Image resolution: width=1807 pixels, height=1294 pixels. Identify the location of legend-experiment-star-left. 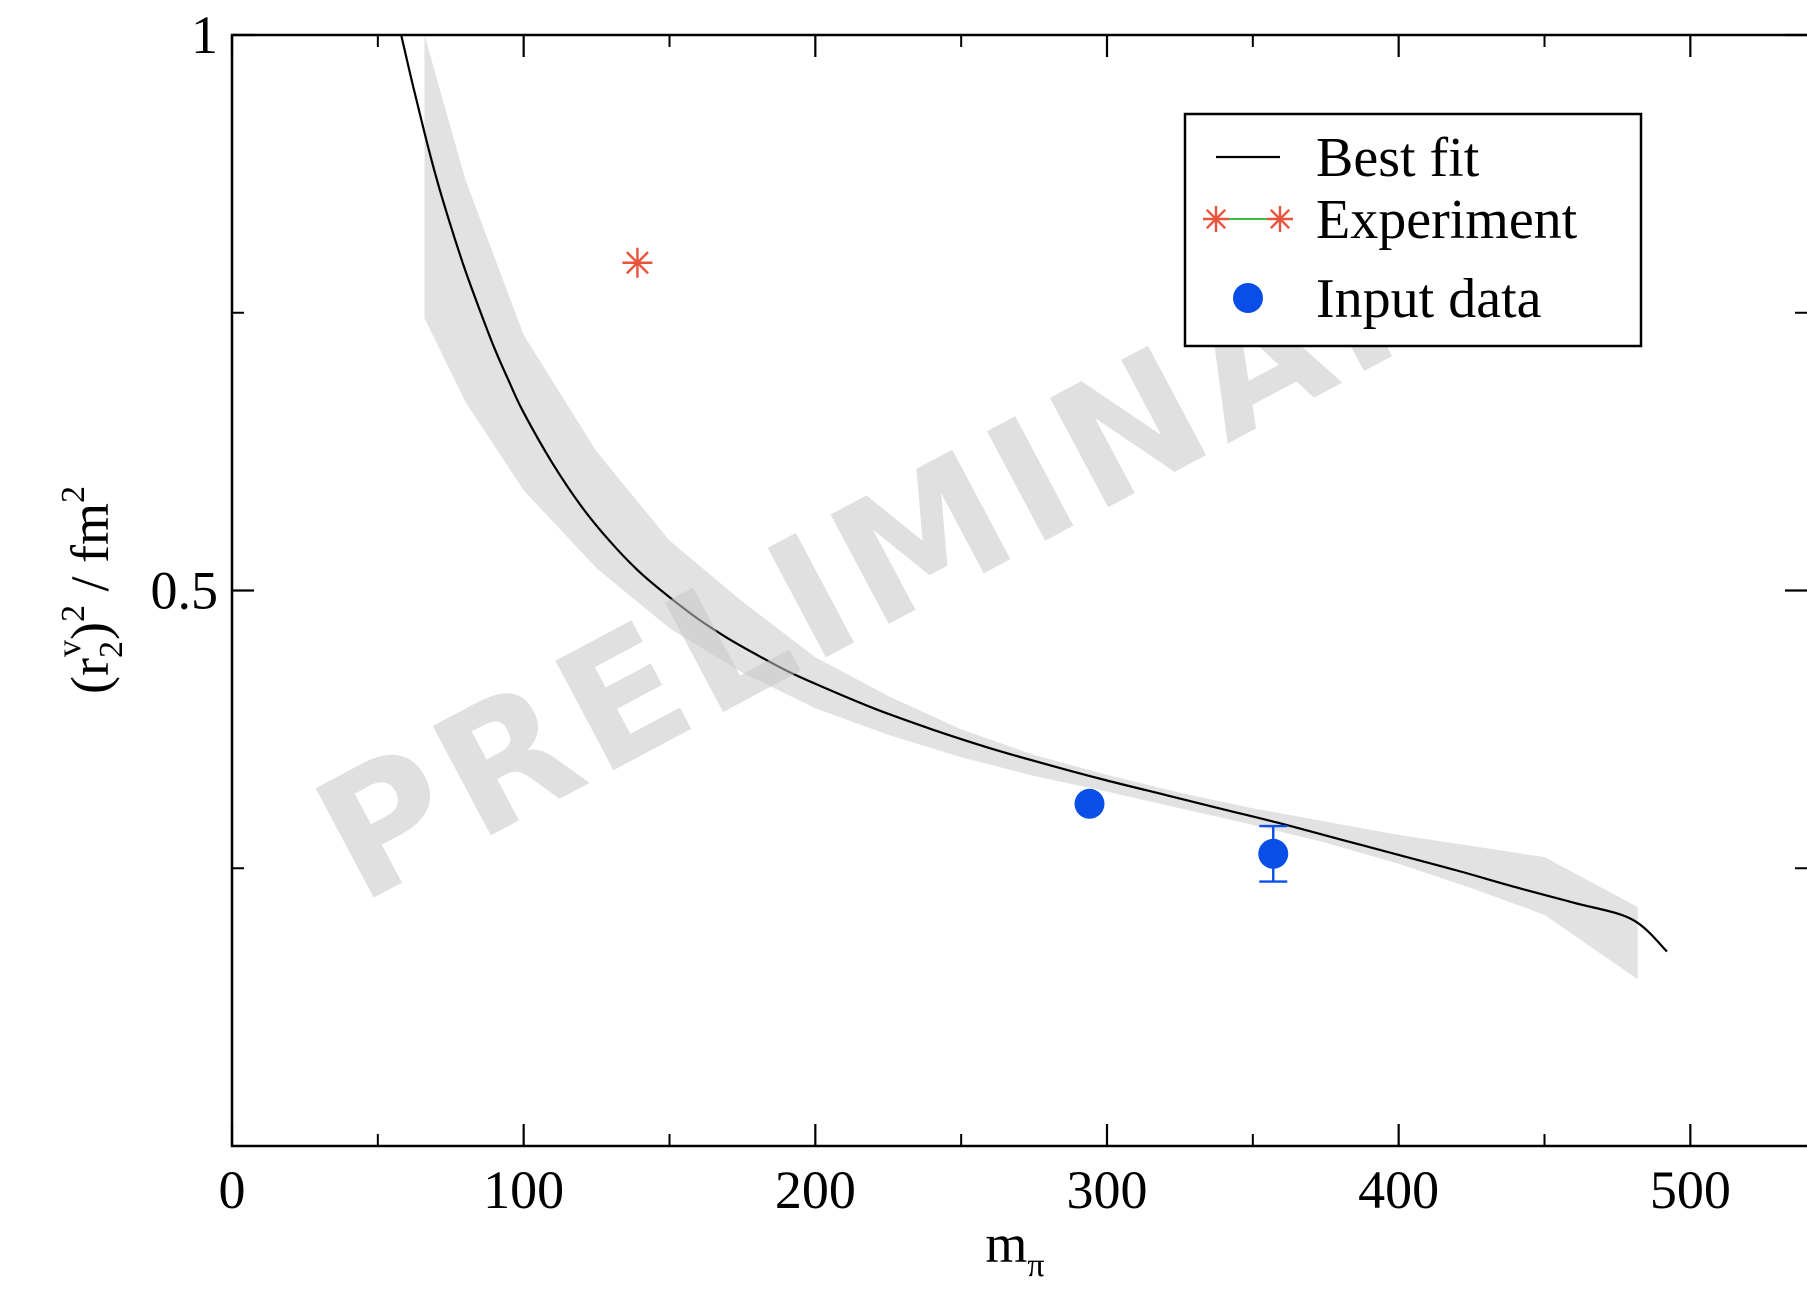
(1216, 219).